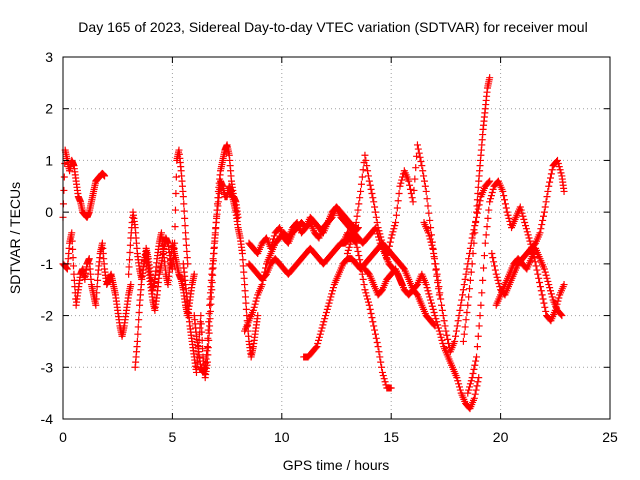  I want to click on y-tick-label: 0, so click(49, 212).